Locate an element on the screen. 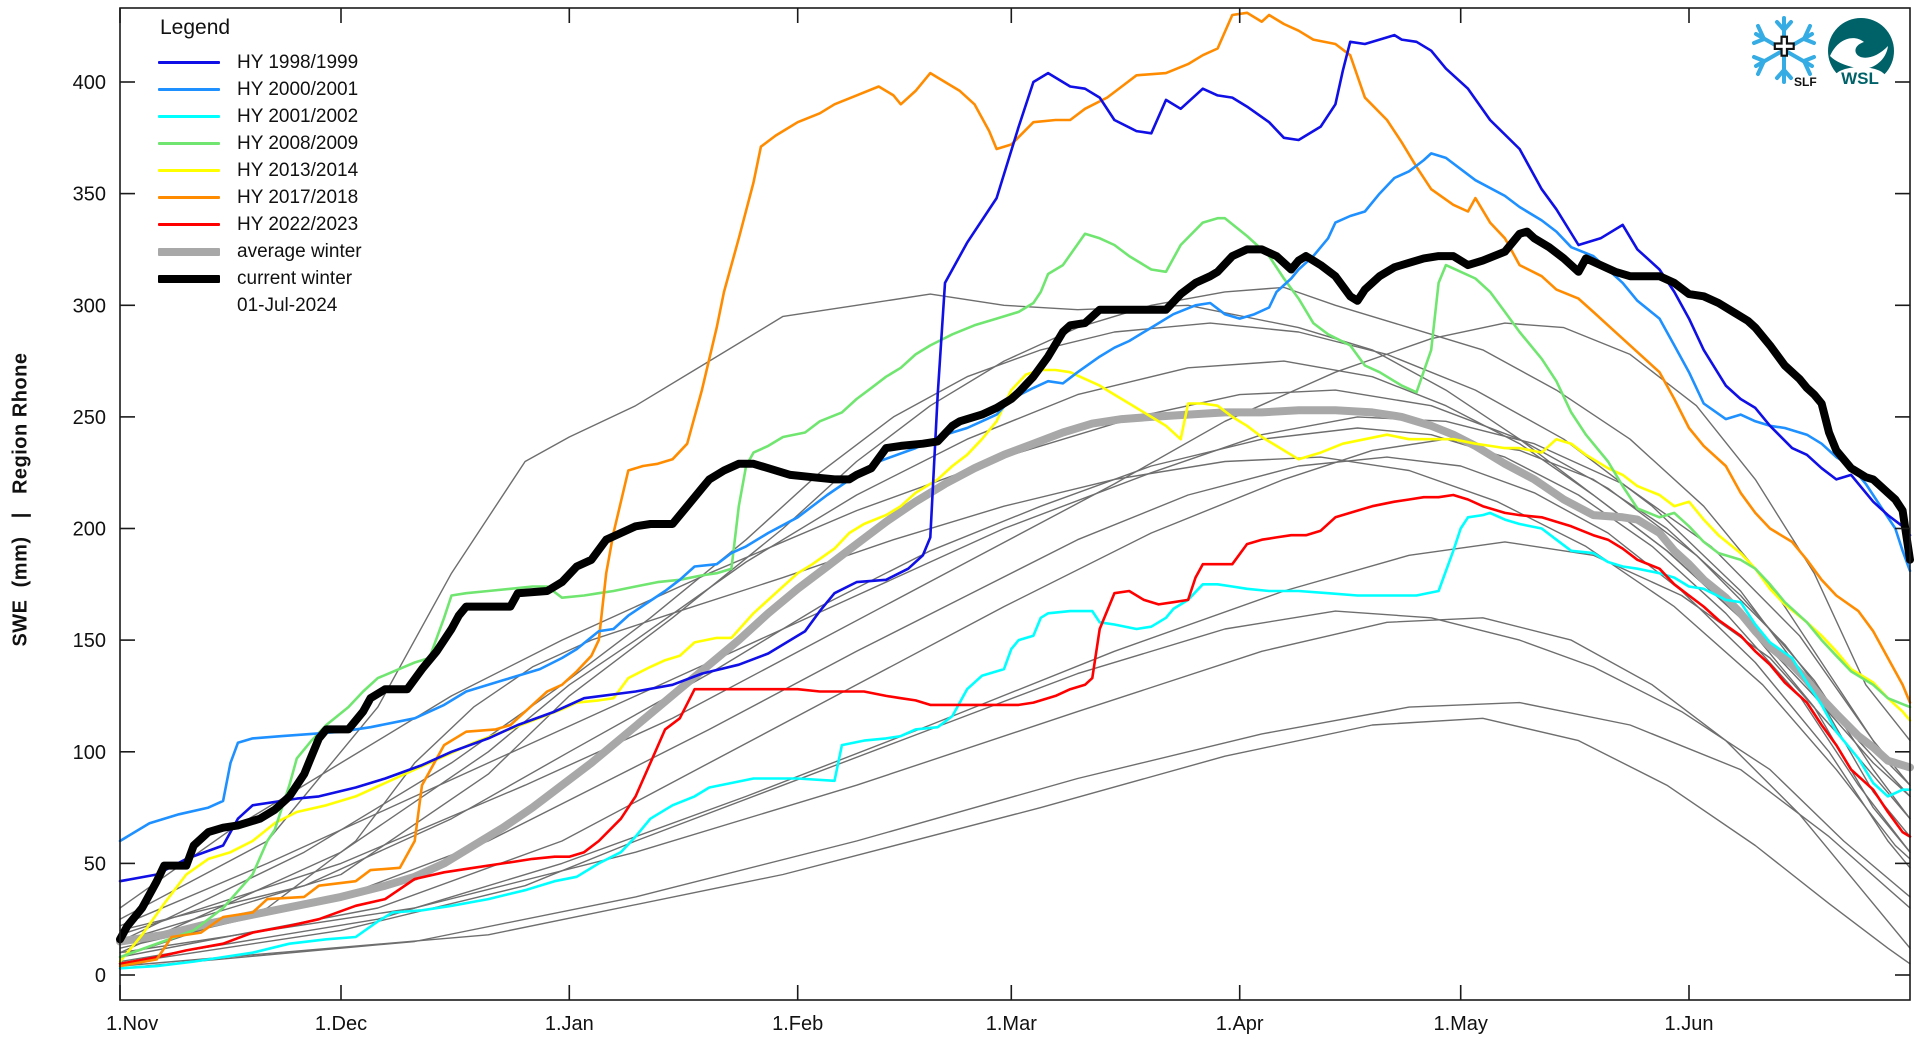 This screenshot has width=1920, height=1049. legend-item: average winter is located at coordinates (260, 251).